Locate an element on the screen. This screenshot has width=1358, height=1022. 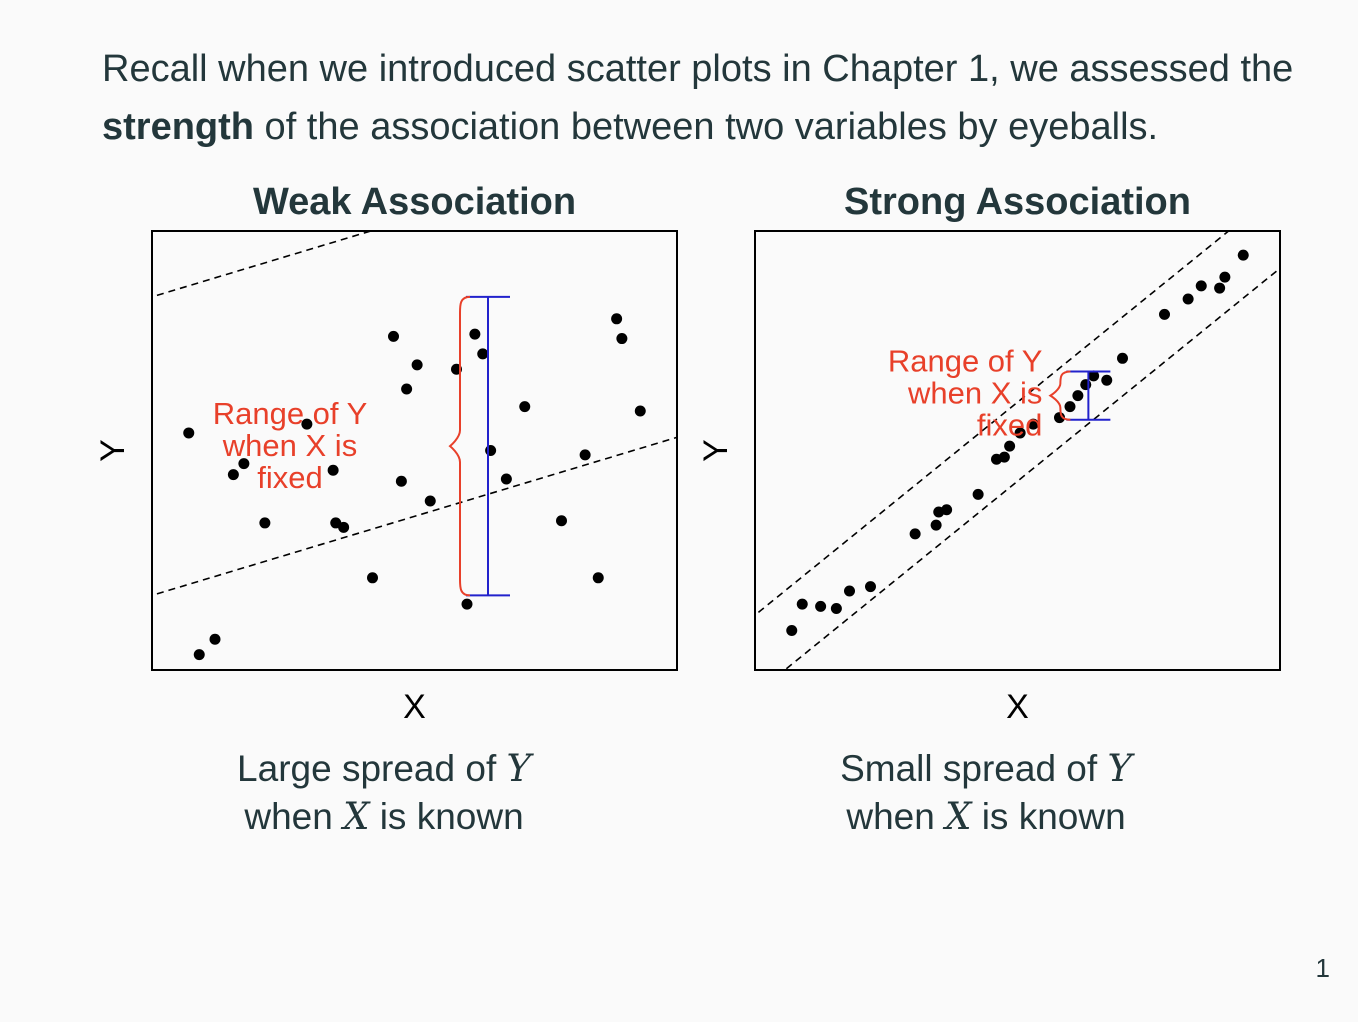
caption-strong-line2: when X is known is located at coordinates (986, 817).